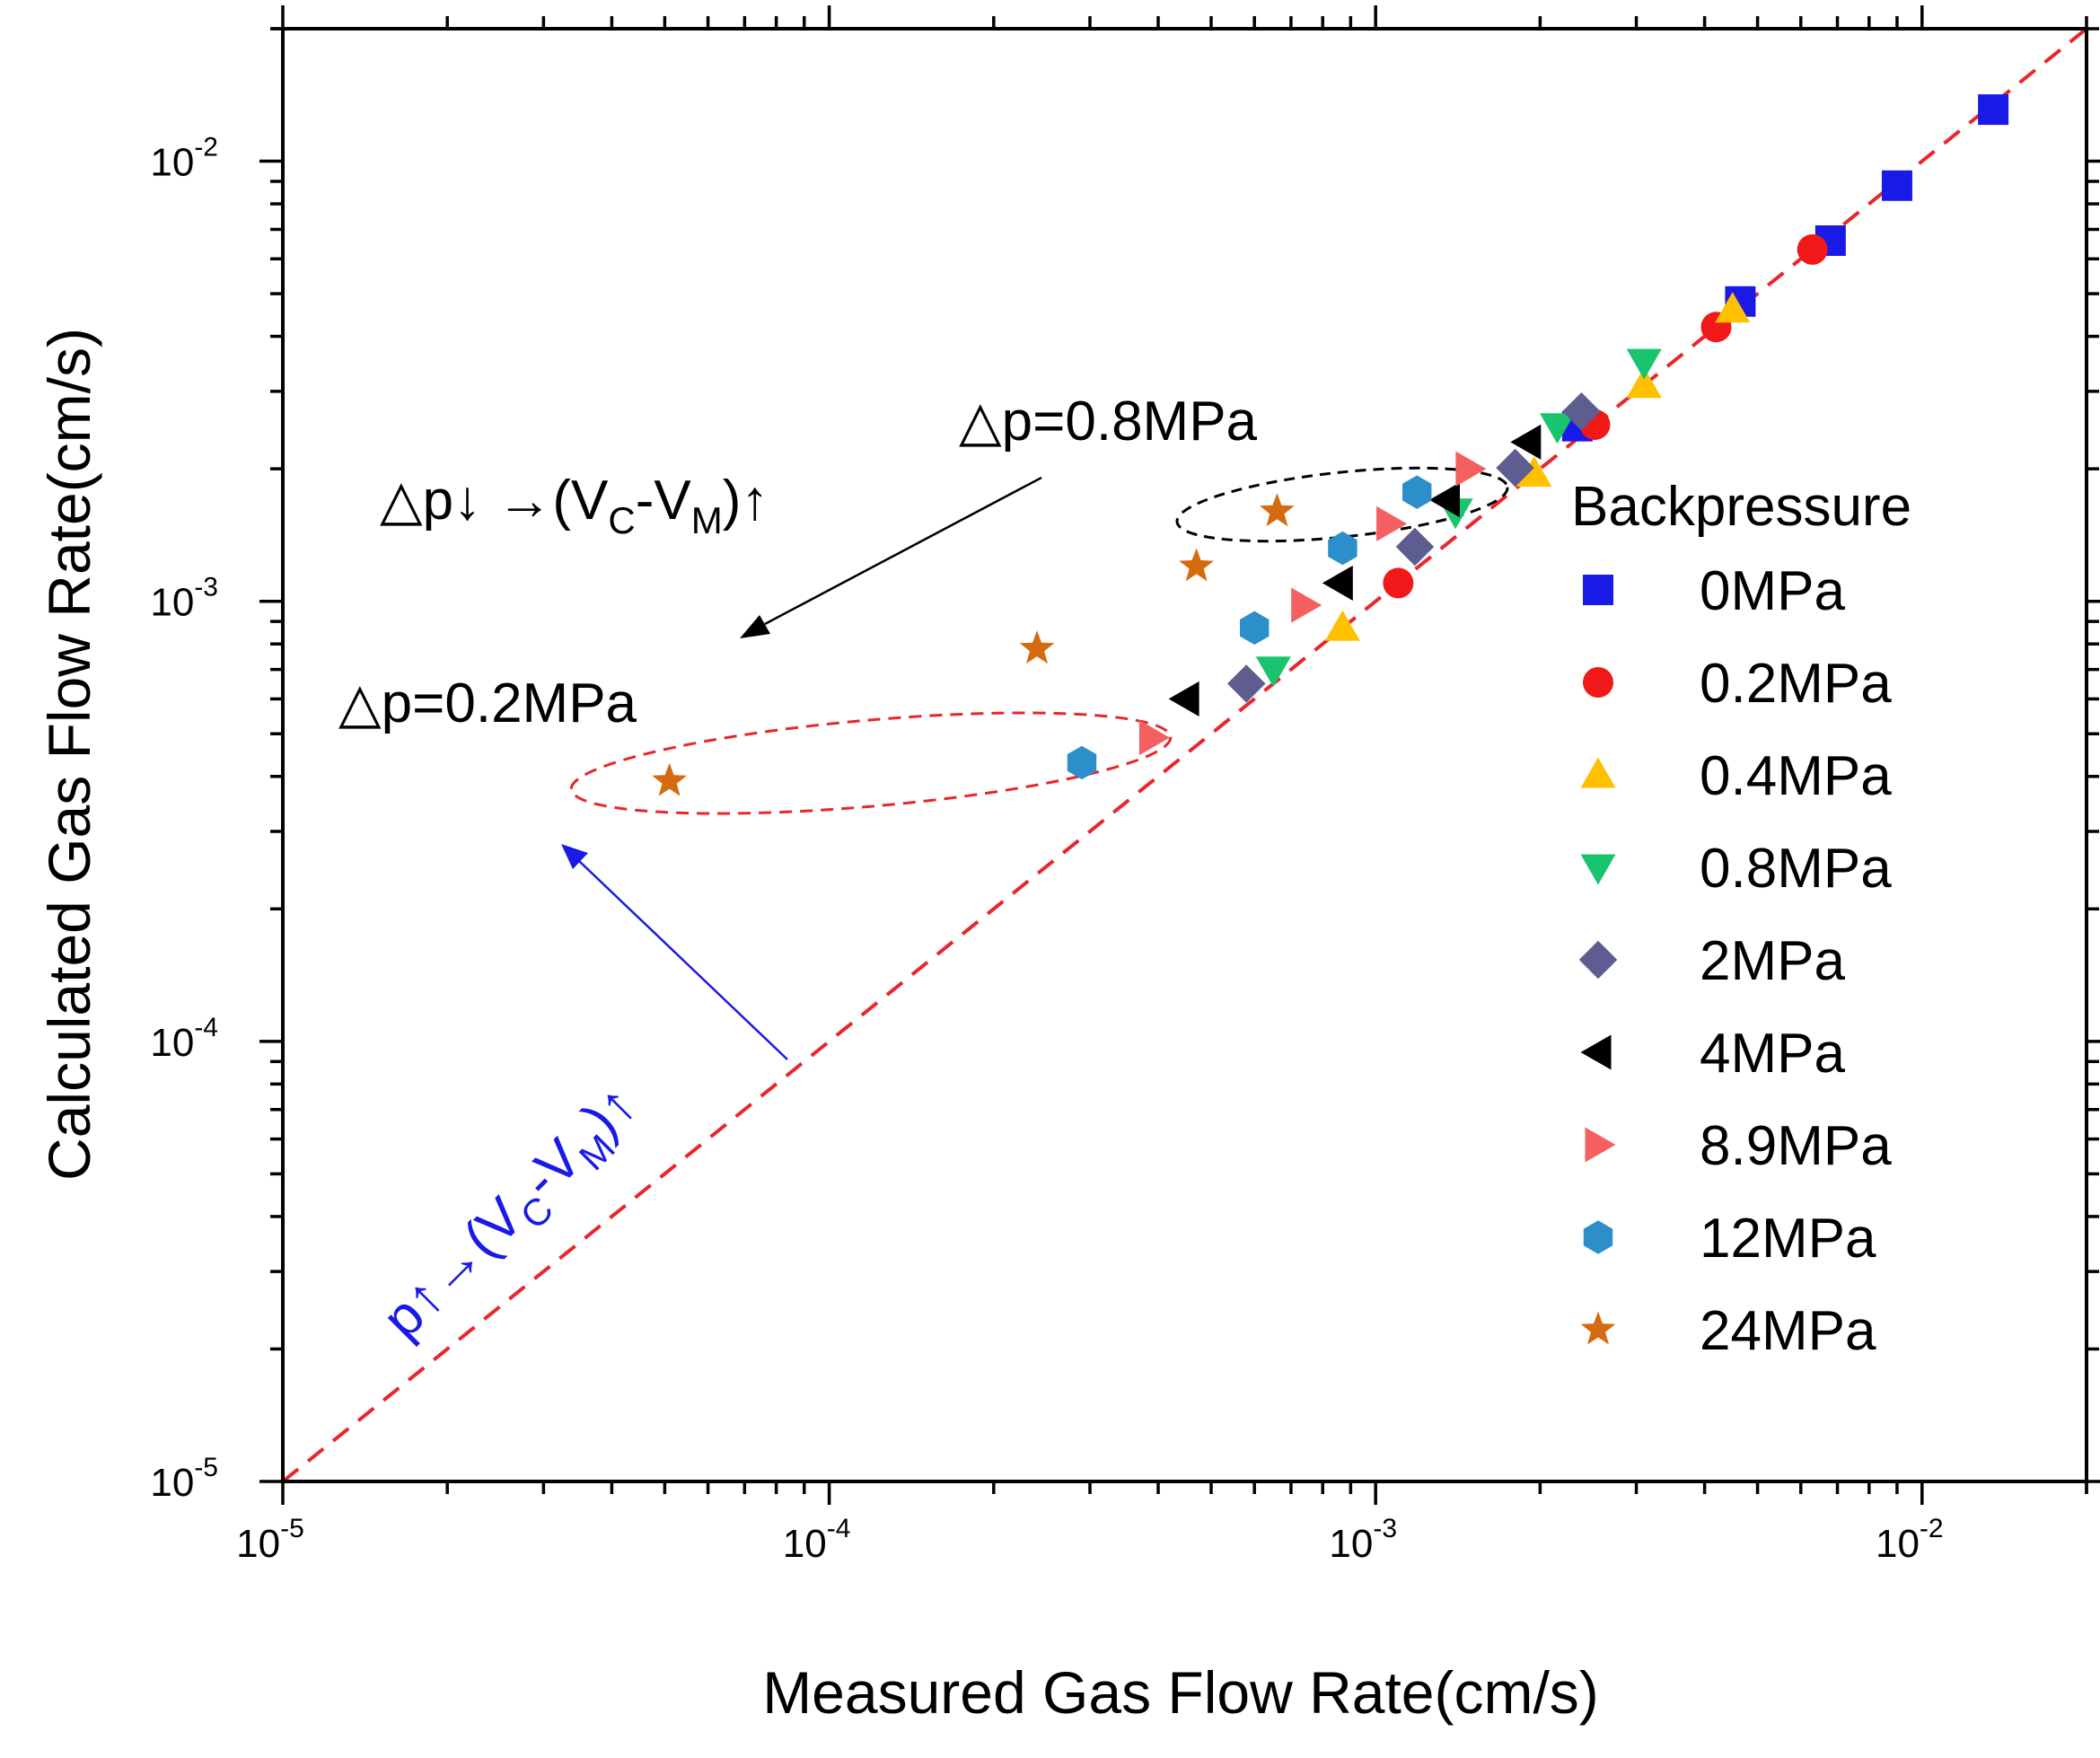  What do you see at coordinates (206, 148) in the screenshot?
I see `y-tick-exp: -2` at bounding box center [206, 148].